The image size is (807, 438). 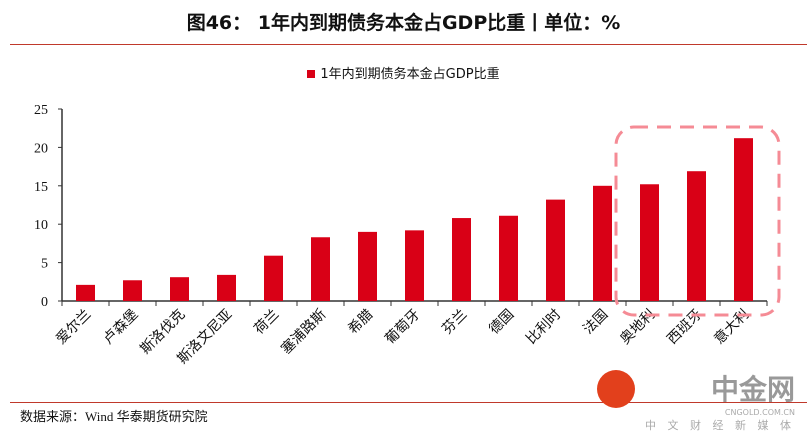 I want to click on footer-divider, so click(x=408, y=402).